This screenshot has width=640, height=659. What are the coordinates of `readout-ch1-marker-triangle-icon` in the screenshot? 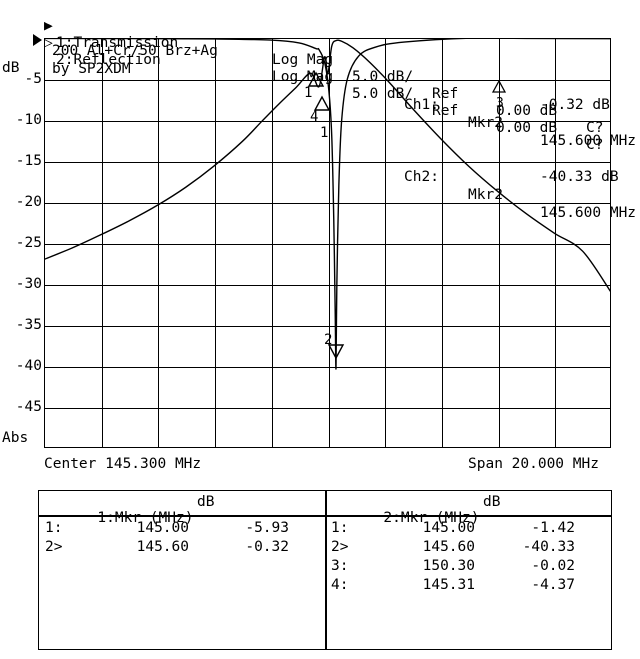 It's located at (499, 86).